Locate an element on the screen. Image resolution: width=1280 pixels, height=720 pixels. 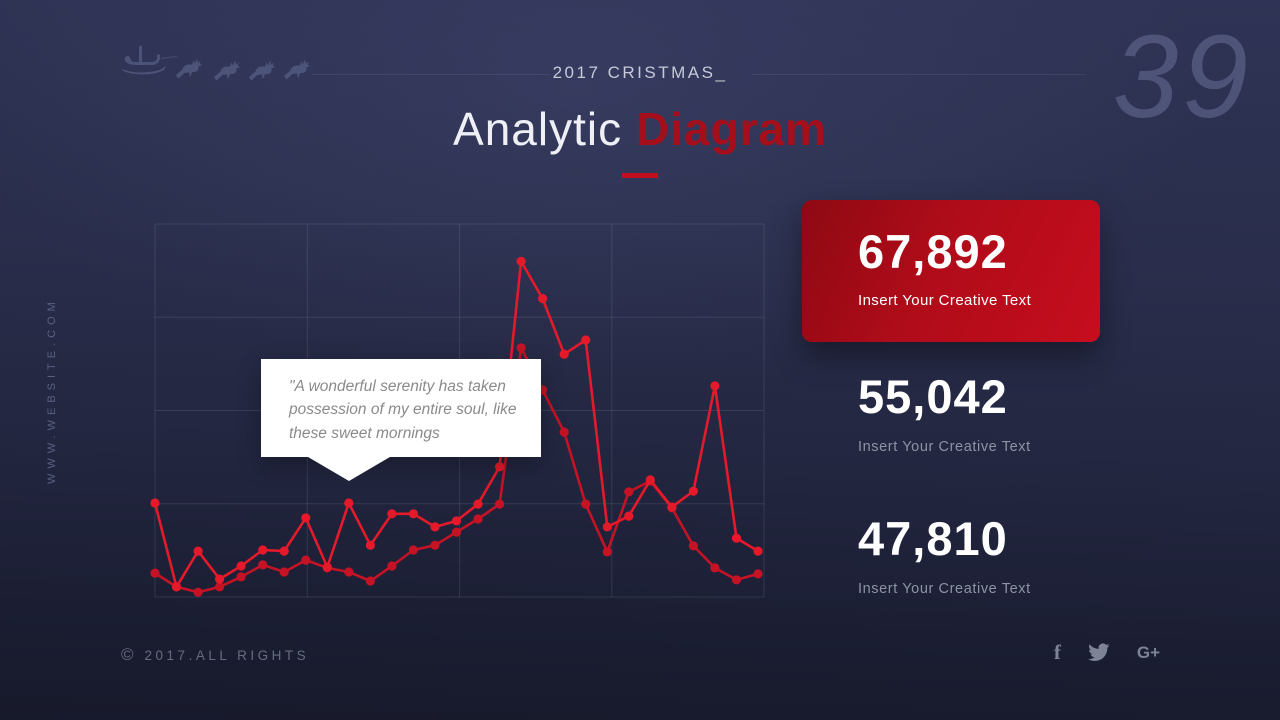
kicker-divider-right is located at coordinates (919, 74).